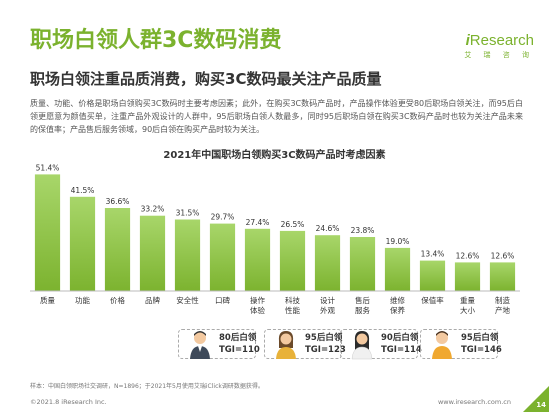 This screenshot has width=549, height=412. Describe the element at coordinates (83, 190) in the screenshot. I see `data-label: 41.5%` at that location.